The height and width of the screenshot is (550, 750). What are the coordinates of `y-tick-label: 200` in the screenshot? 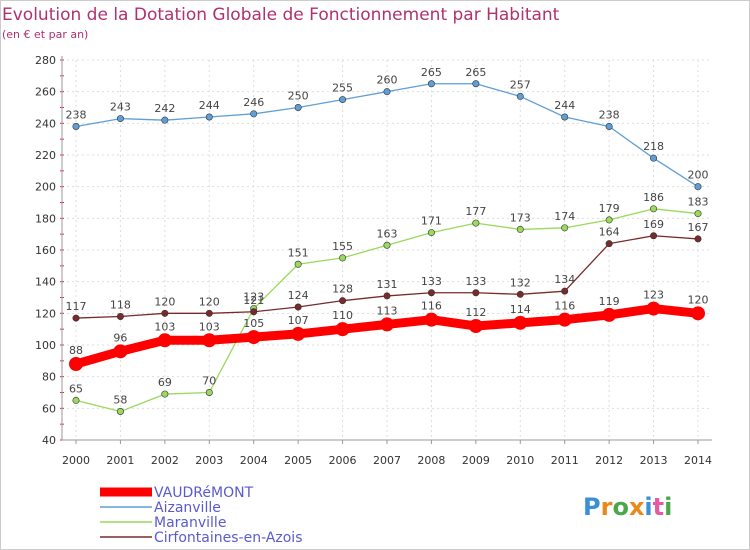 It's located at (45, 187).